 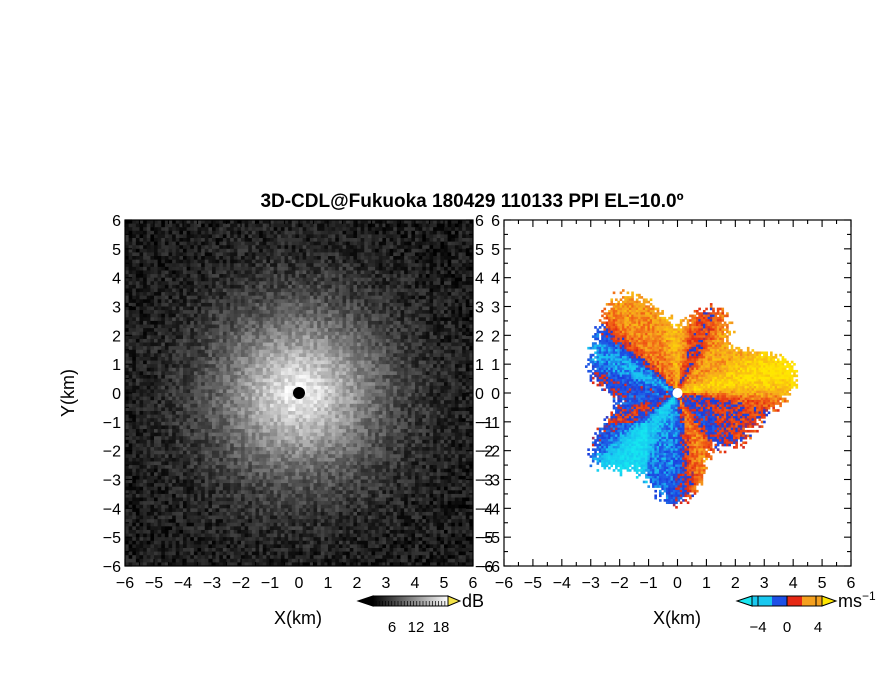 I want to click on right-y-tick-label: 5, so click(x=495, y=250).